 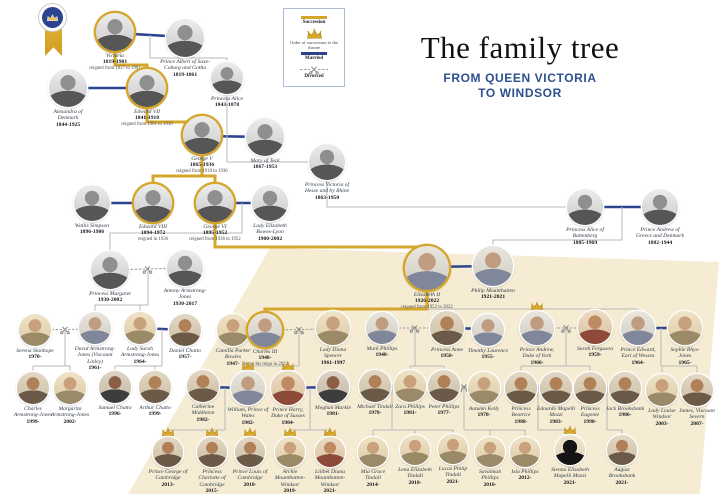 I want to click on person-label: Lena Elizabeth Tindall 2018-, so click(x=415, y=476).